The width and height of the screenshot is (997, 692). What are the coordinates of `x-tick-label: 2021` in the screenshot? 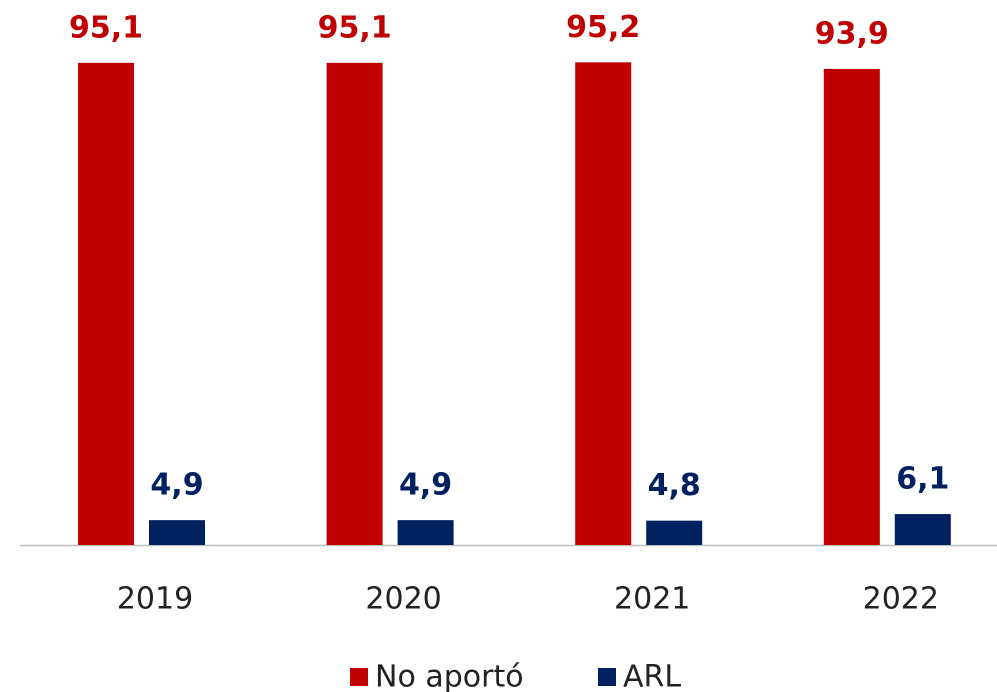 It's located at (652, 599).